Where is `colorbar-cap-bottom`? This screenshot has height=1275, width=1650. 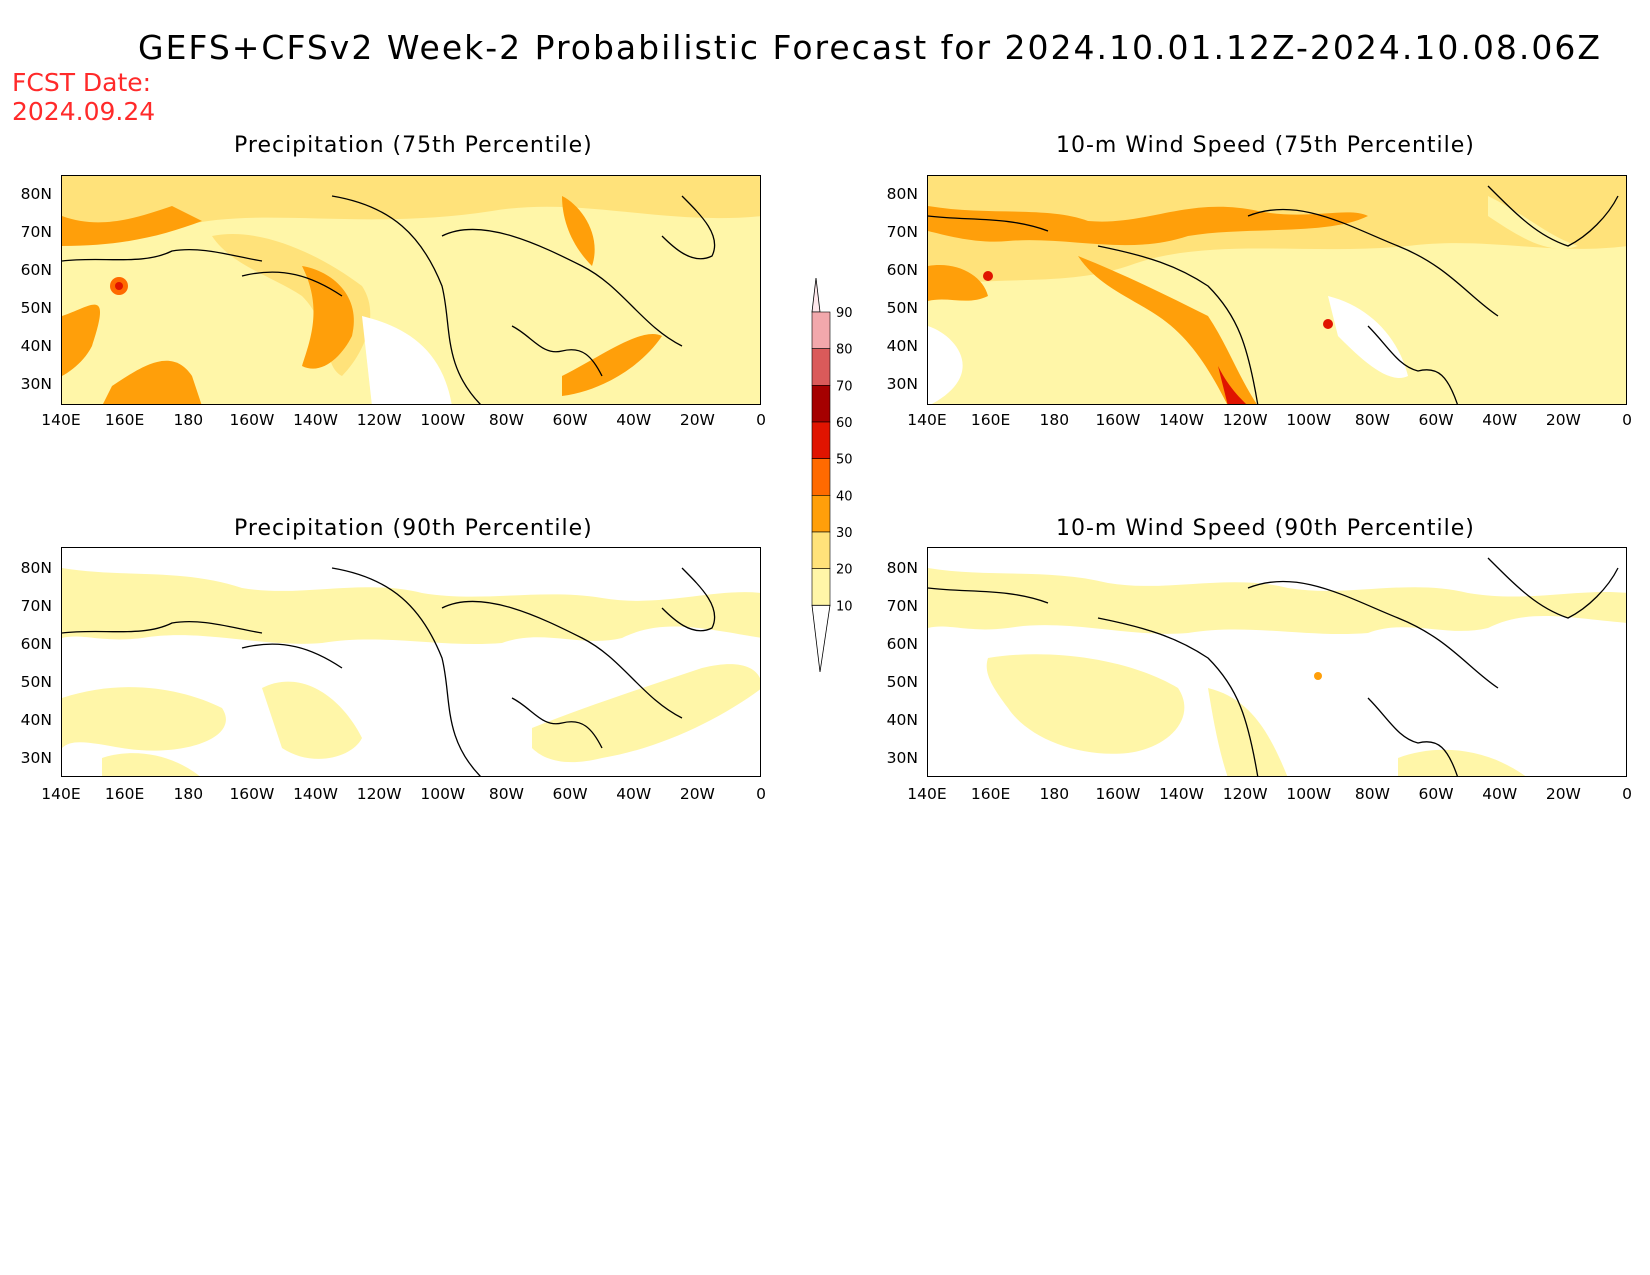 colorbar-cap-bottom is located at coordinates (821, 638).